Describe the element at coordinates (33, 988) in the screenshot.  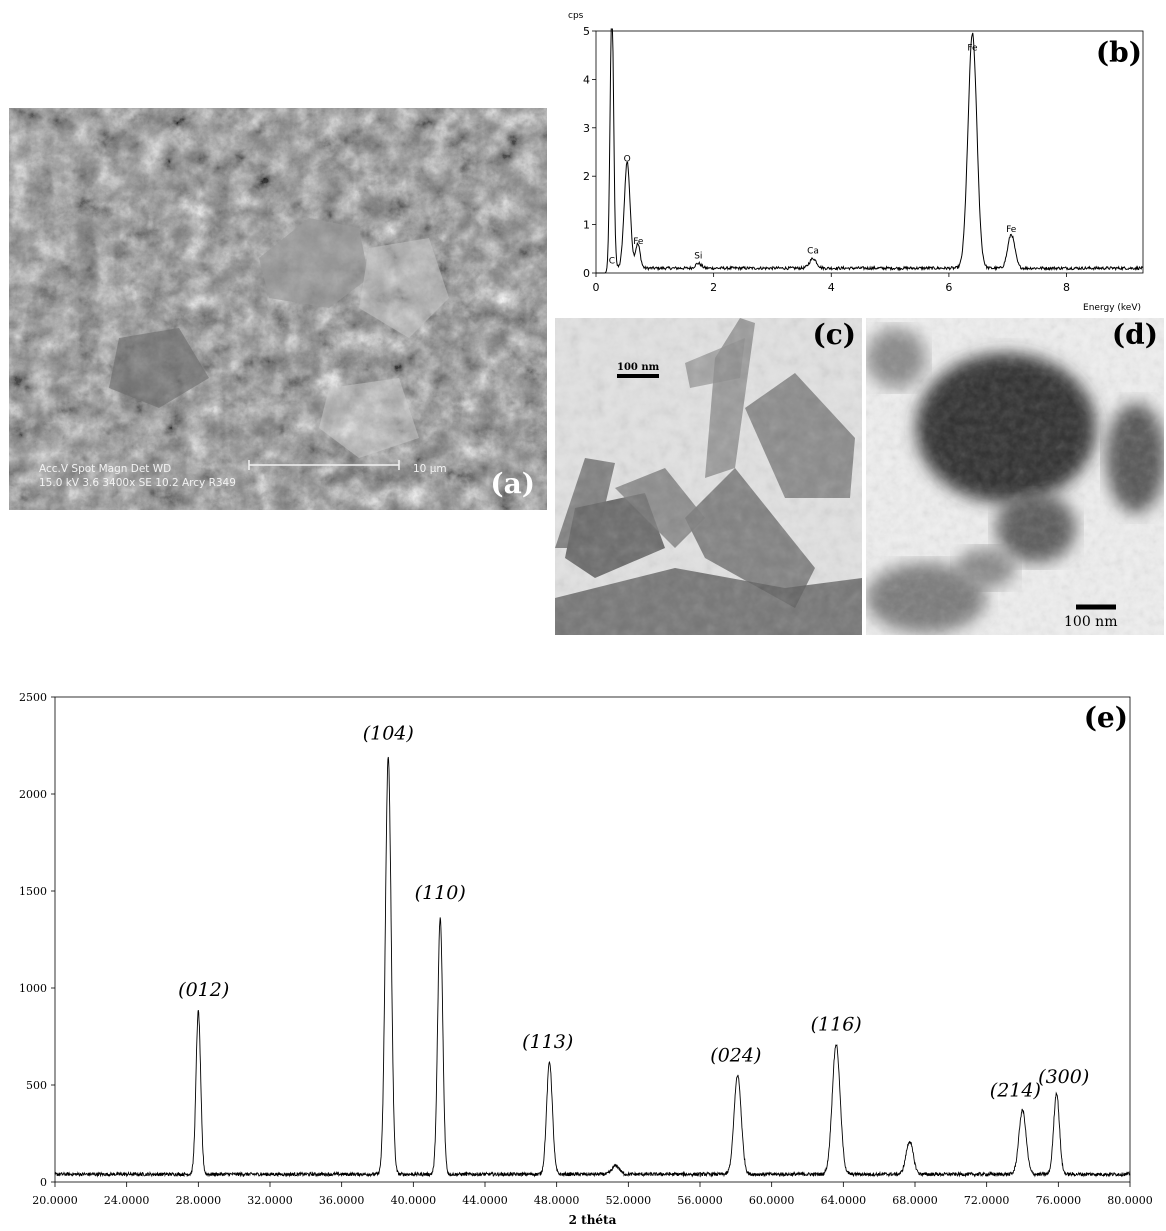
I see `xrd-y-tick-label: 1000` at that location.